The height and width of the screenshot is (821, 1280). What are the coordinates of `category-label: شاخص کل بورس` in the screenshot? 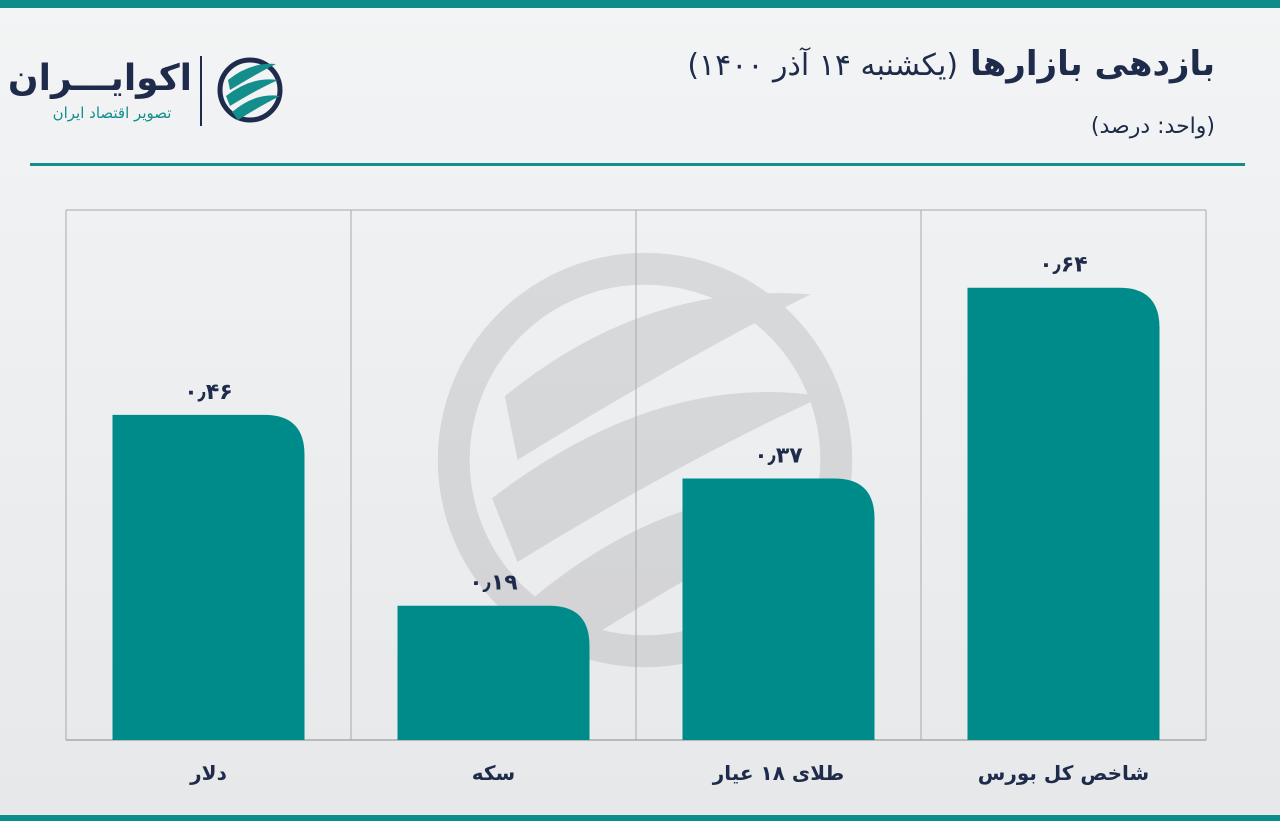 It's located at (1063, 773).